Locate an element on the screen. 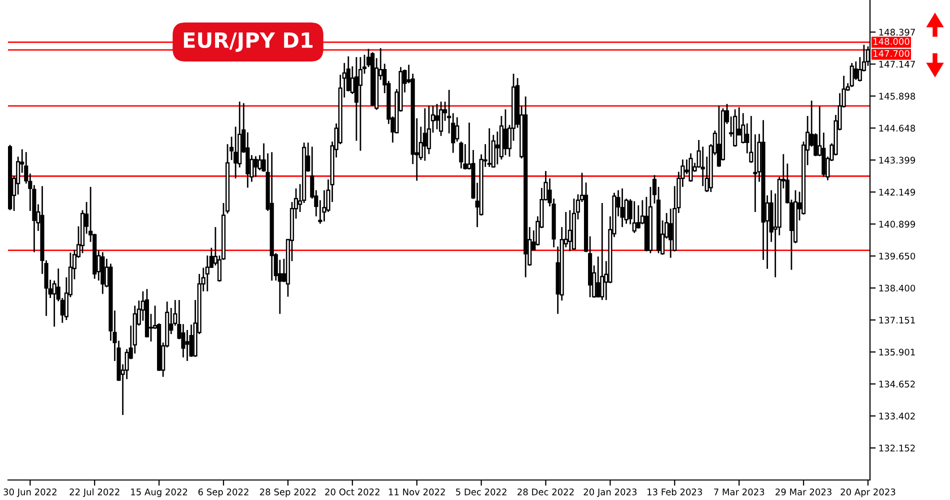  y-tick-label: 138.400 is located at coordinates (897, 288).